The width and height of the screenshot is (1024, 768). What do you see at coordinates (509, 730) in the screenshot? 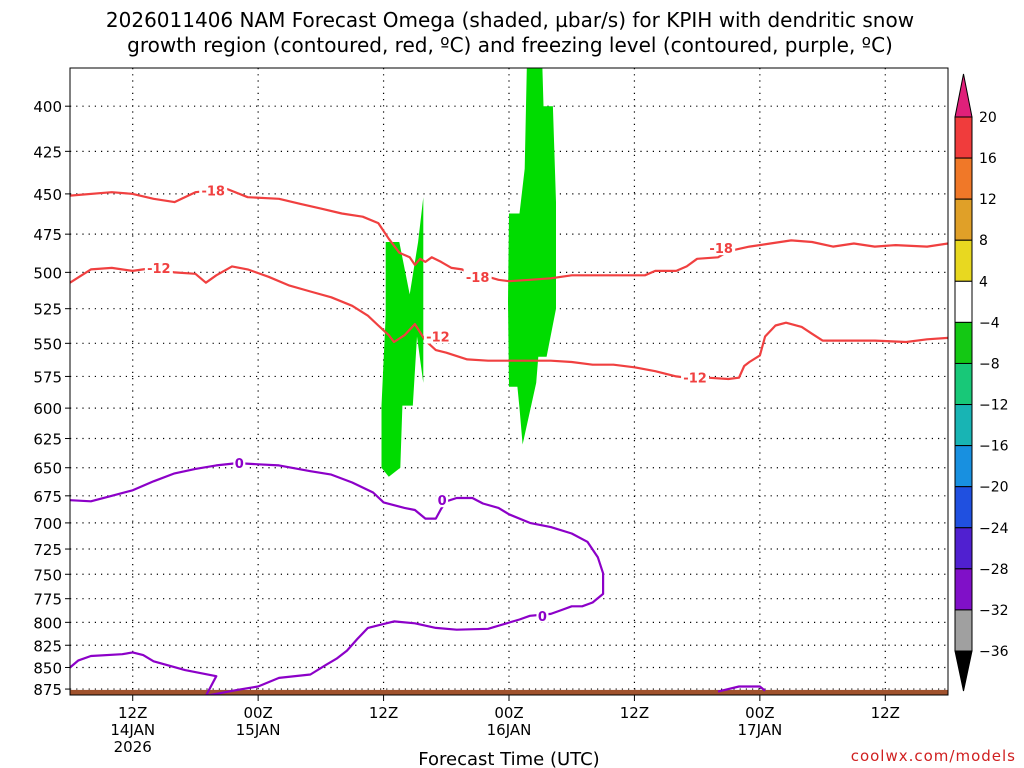
I see `x-tick-label: 16JAN` at bounding box center [509, 730].